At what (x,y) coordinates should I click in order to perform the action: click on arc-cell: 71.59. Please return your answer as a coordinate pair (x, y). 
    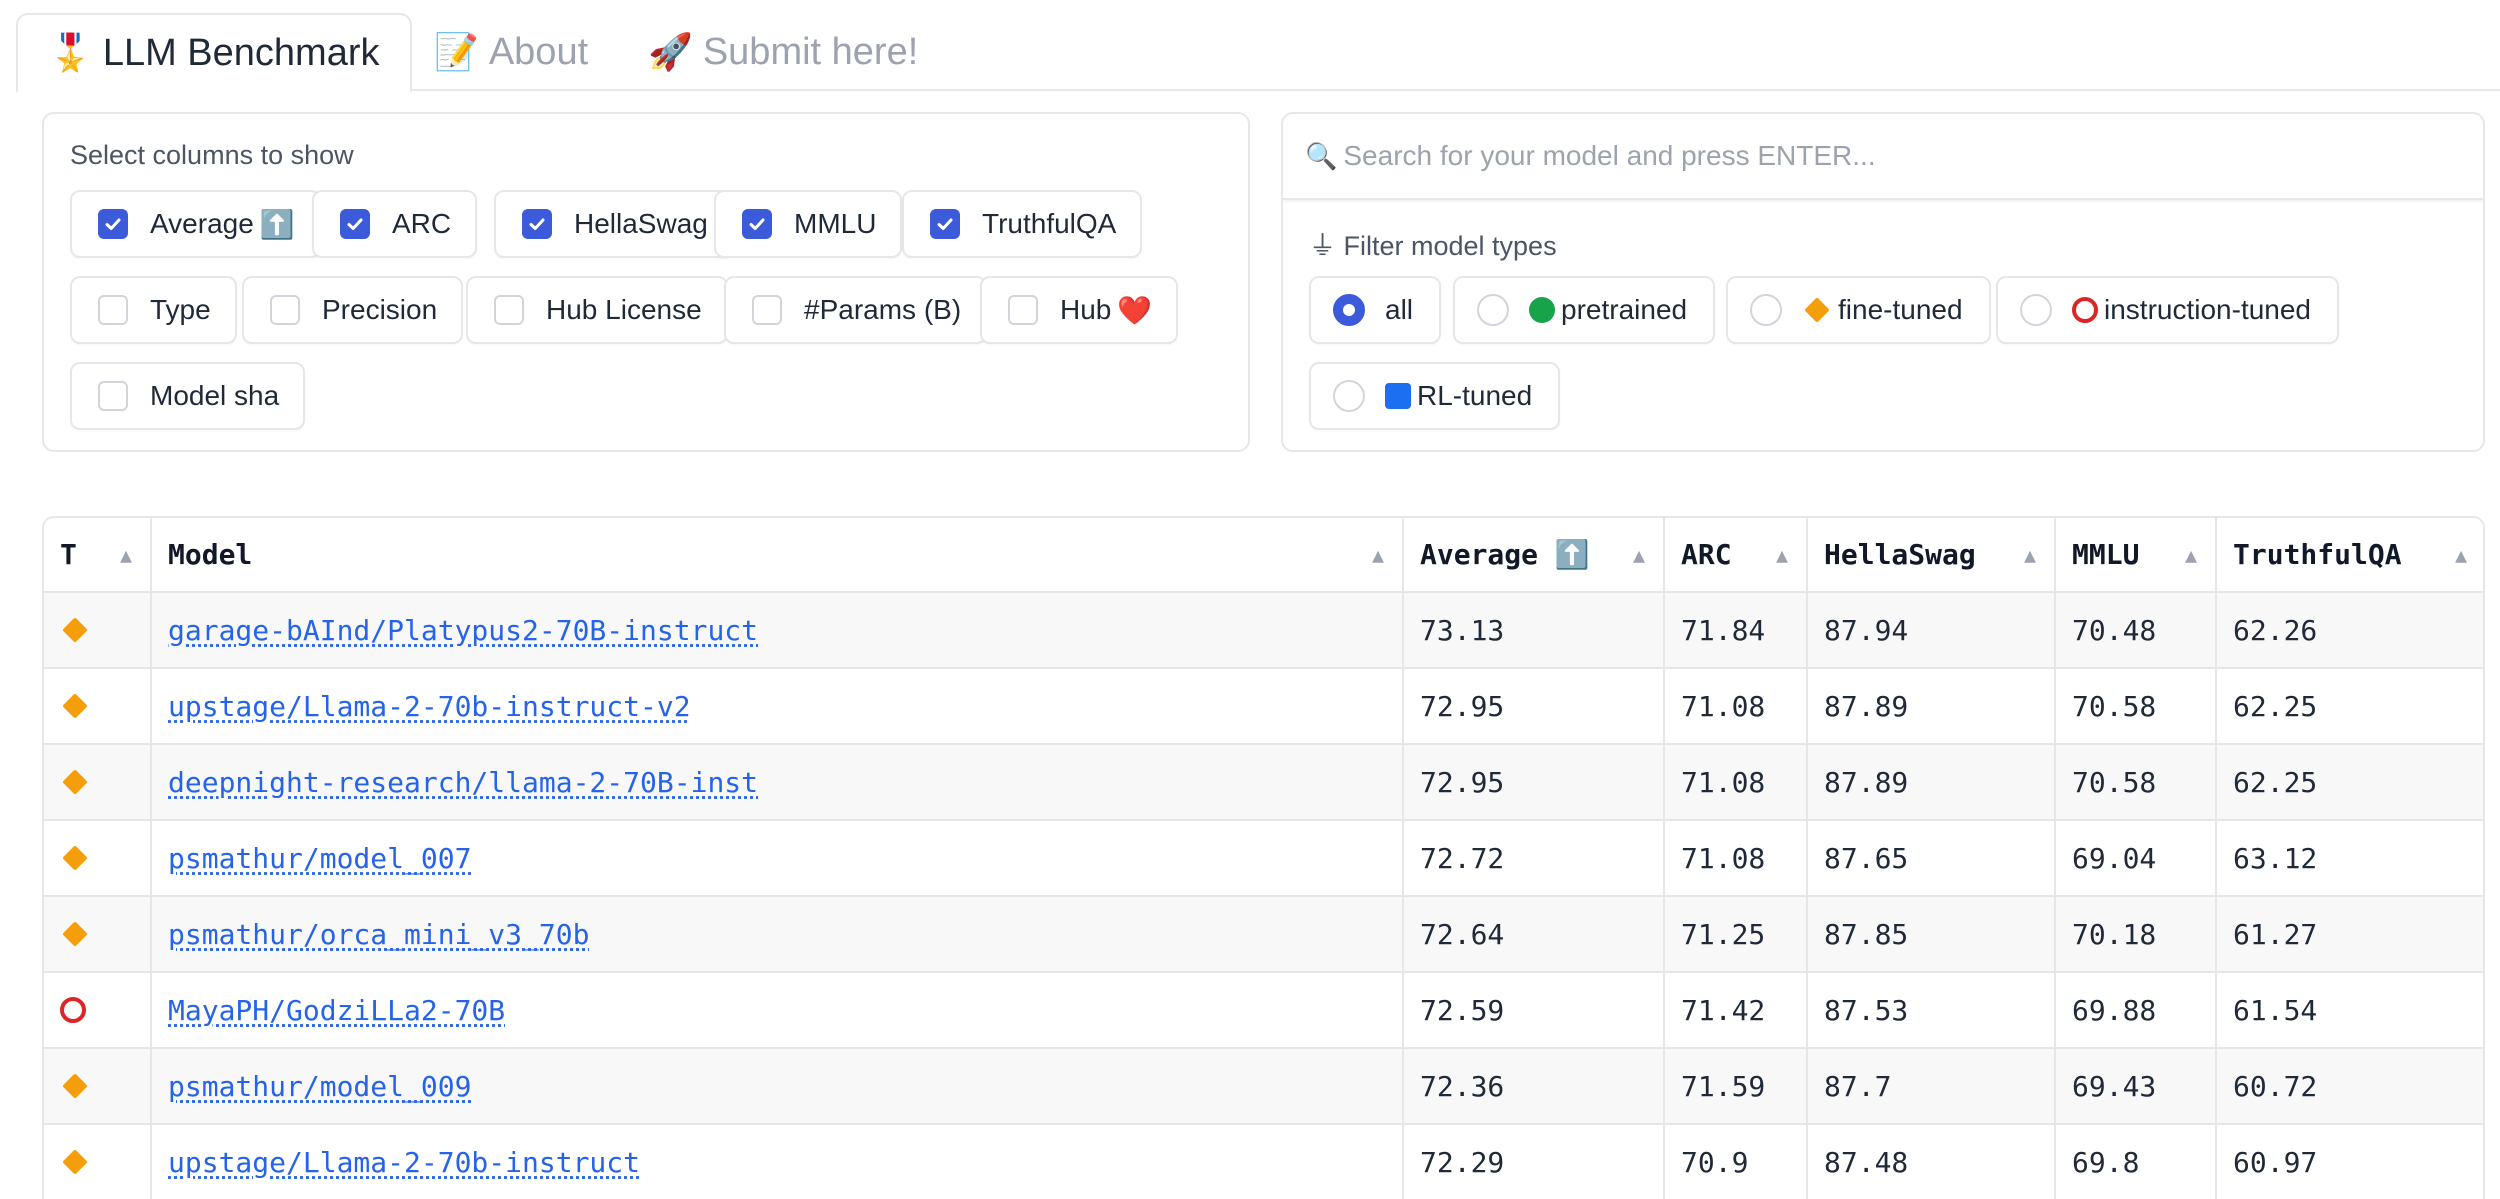
    Looking at the image, I should click on (1736, 1086).